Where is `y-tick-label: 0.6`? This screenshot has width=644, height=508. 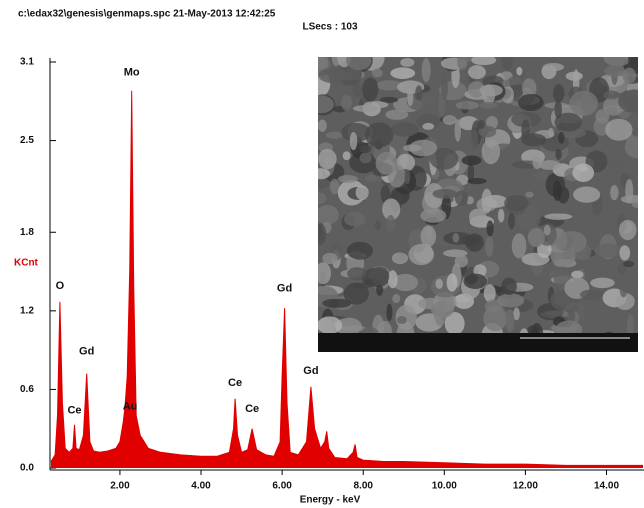
y-tick-label: 0.6 is located at coordinates (27, 389).